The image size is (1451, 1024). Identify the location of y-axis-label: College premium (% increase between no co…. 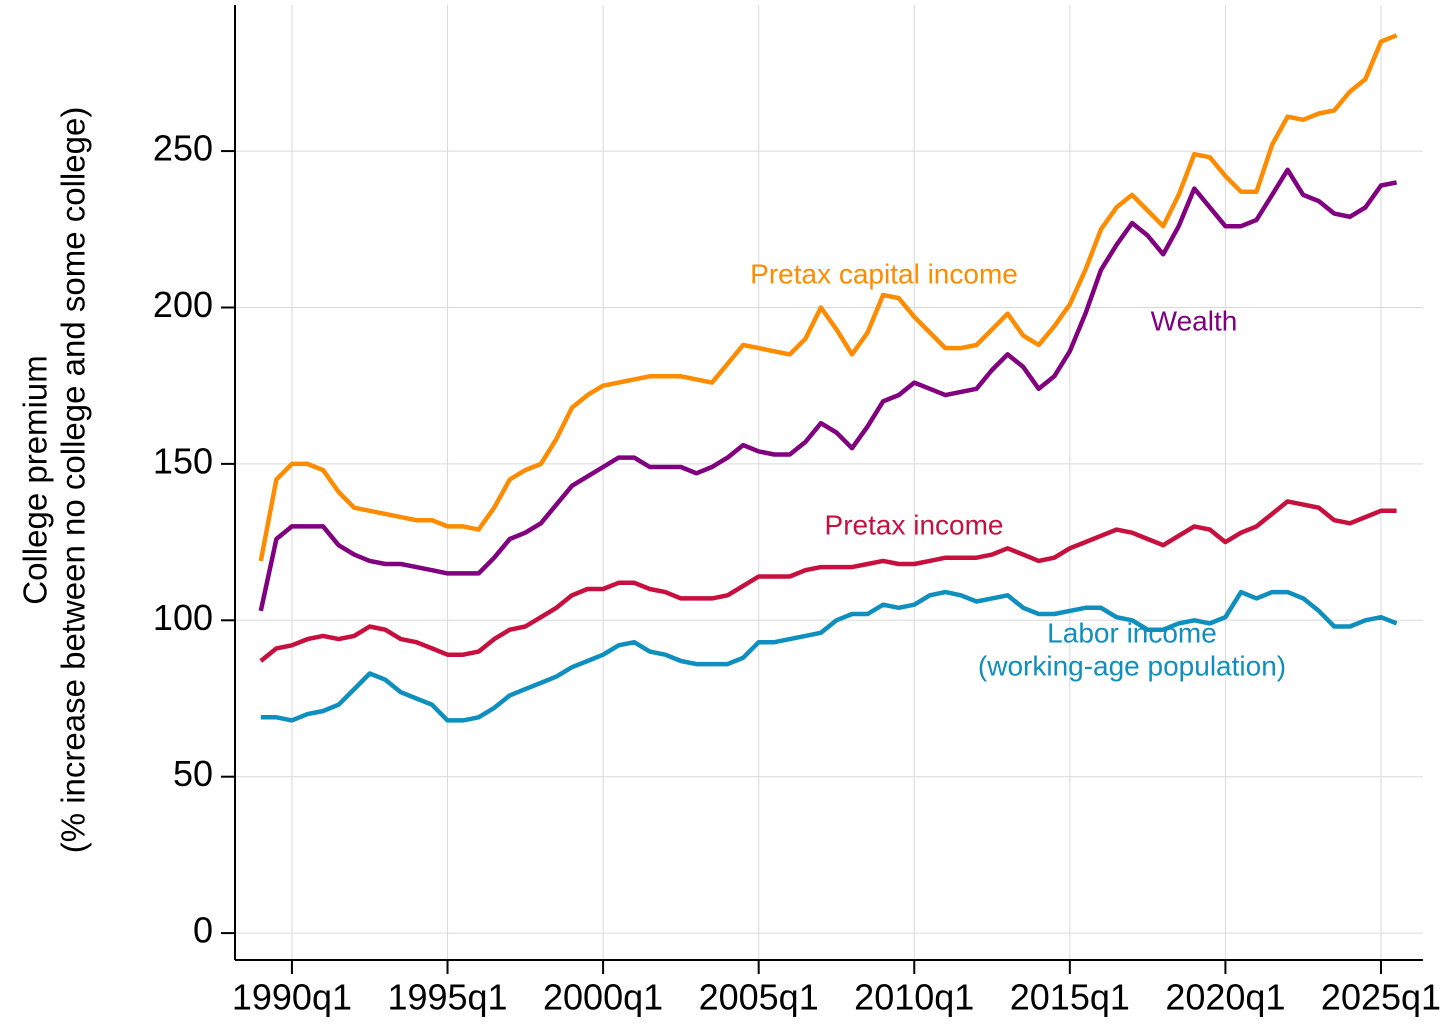
(54, 480).